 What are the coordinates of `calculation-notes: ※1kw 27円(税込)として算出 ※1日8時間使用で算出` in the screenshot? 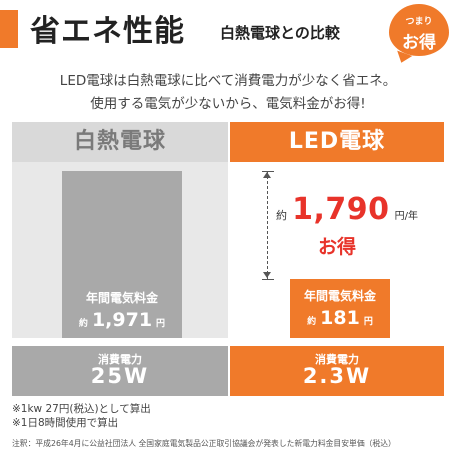 It's located at (81, 416).